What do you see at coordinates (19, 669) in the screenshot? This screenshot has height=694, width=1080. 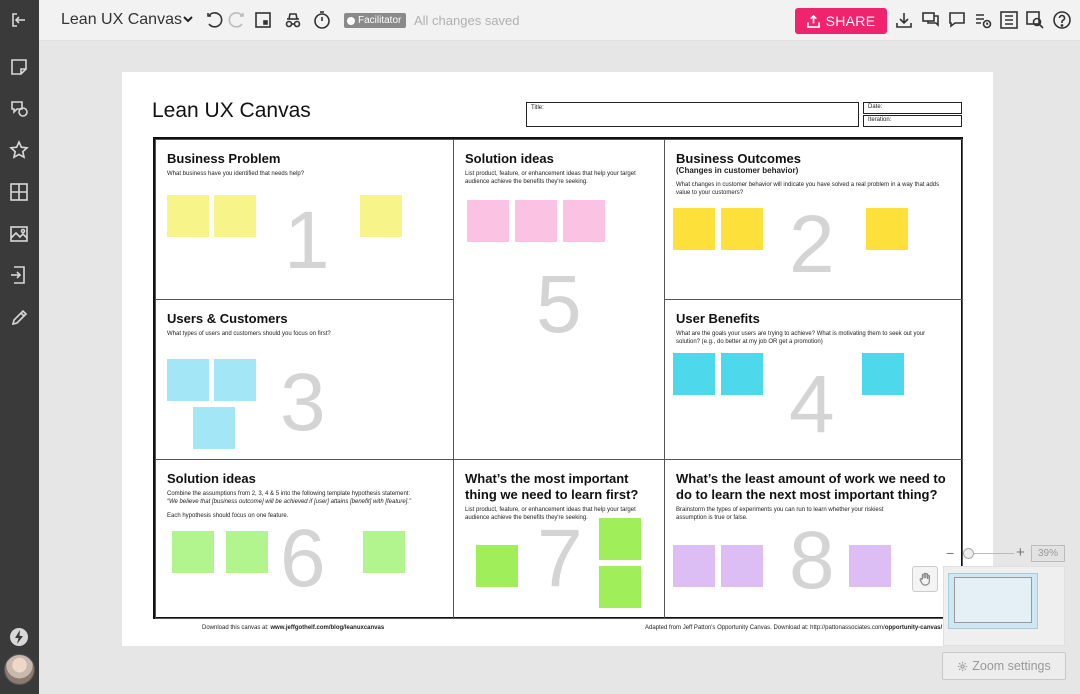 I see `user-avatar` at bounding box center [19, 669].